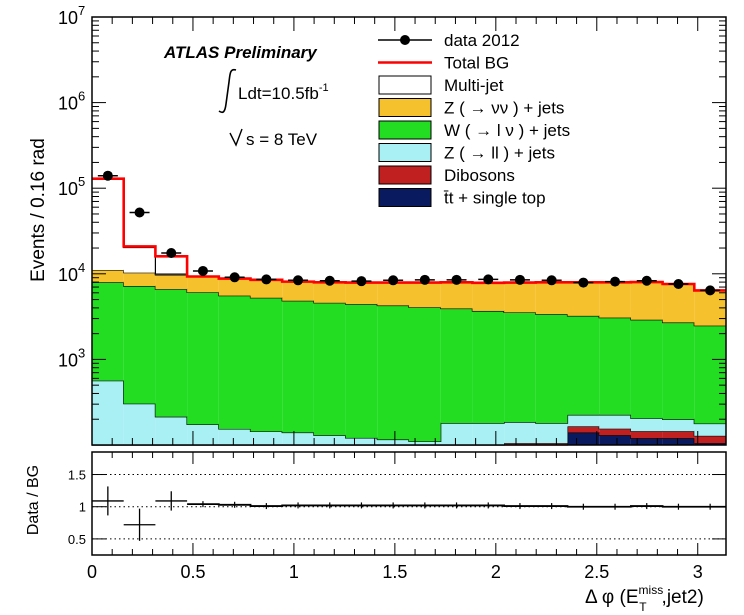  I want to click on energy-label: s = 8 TeV, so click(282, 139).